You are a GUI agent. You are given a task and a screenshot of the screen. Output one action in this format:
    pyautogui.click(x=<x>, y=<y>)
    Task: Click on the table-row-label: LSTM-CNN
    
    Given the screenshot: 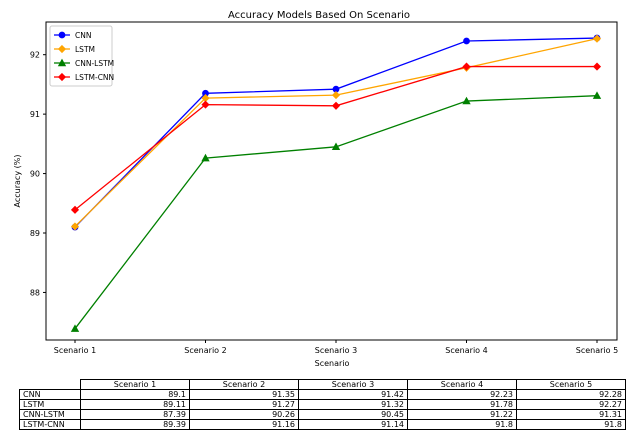 What is the action you would take?
    pyautogui.click(x=50, y=424)
    